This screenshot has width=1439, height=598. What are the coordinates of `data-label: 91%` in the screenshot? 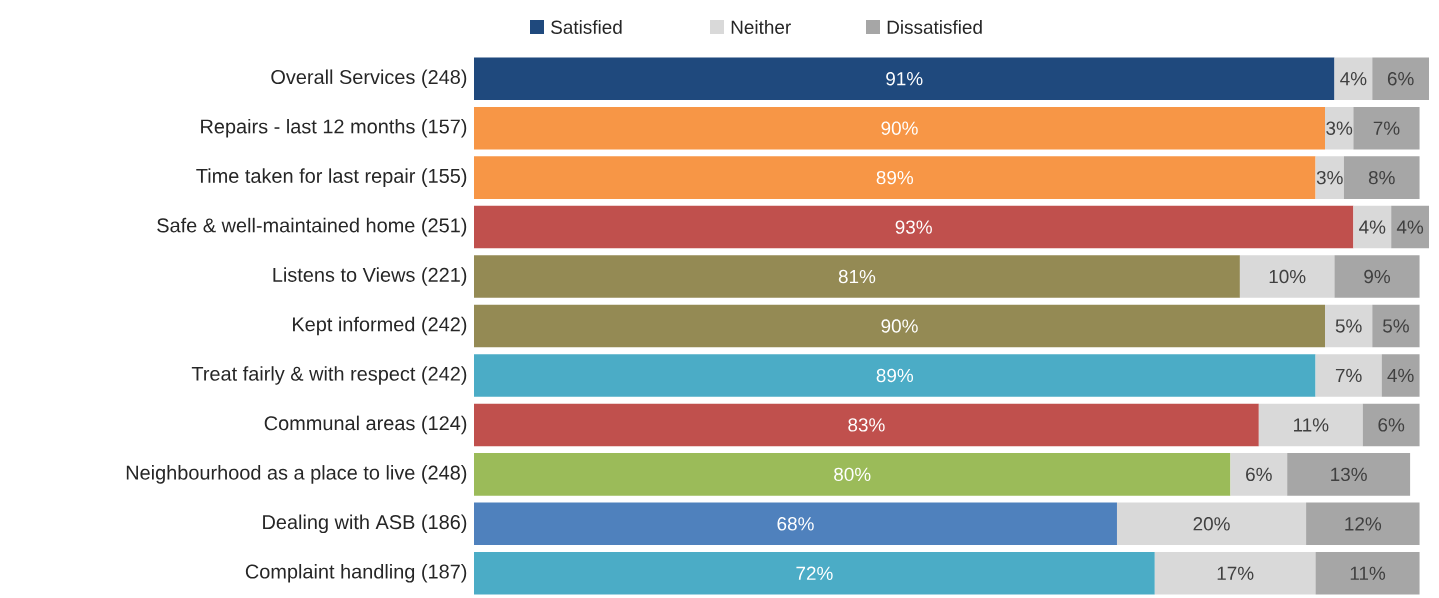 It's located at (904, 79).